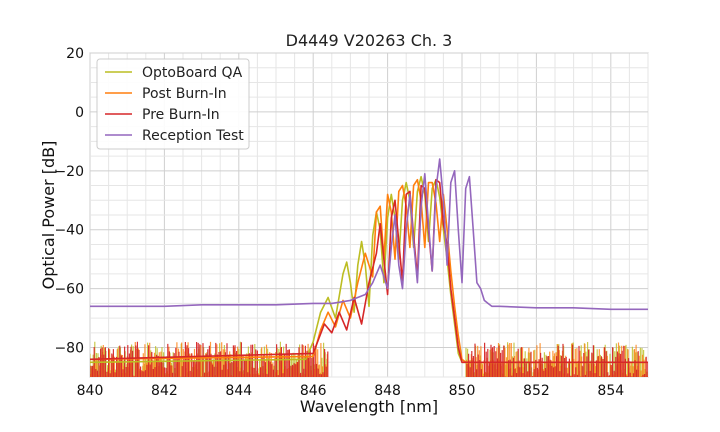 Image resolution: width=720 pixels, height=432 pixels. Describe the element at coordinates (90, 391) in the screenshot. I see `x-tick-label: 840` at that location.